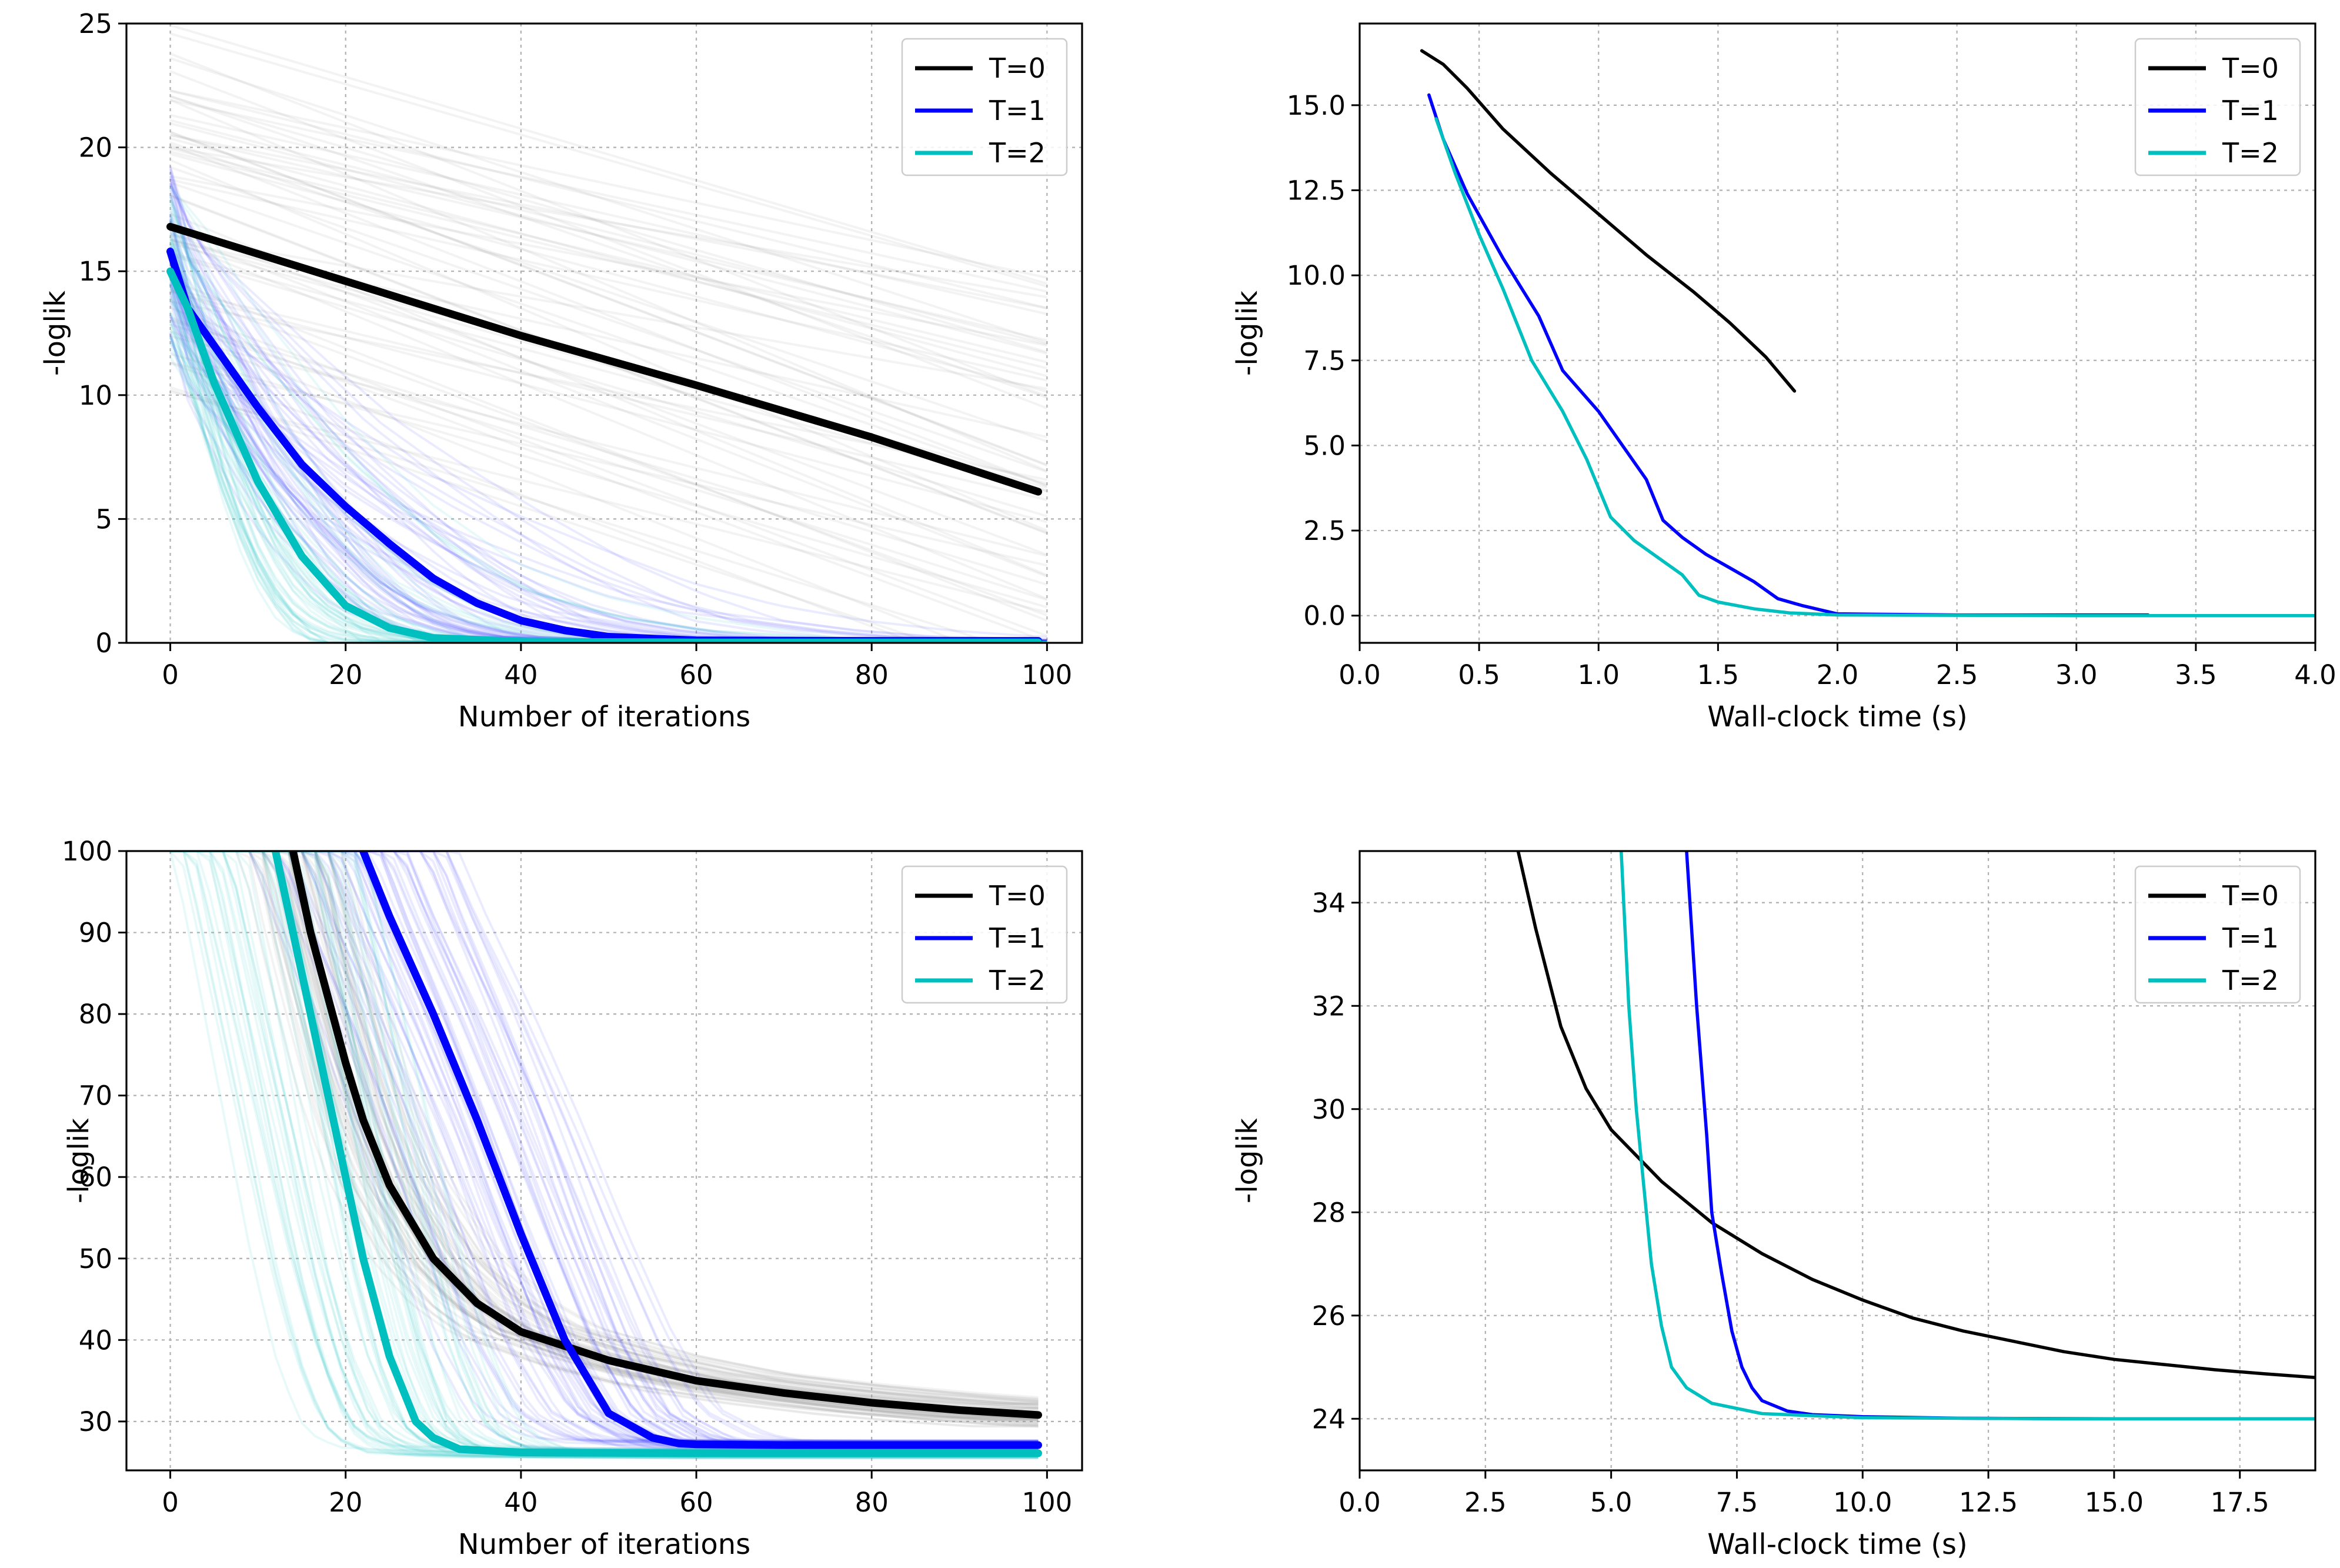  I want to click on y-tick-label: 25, so click(95, 23).